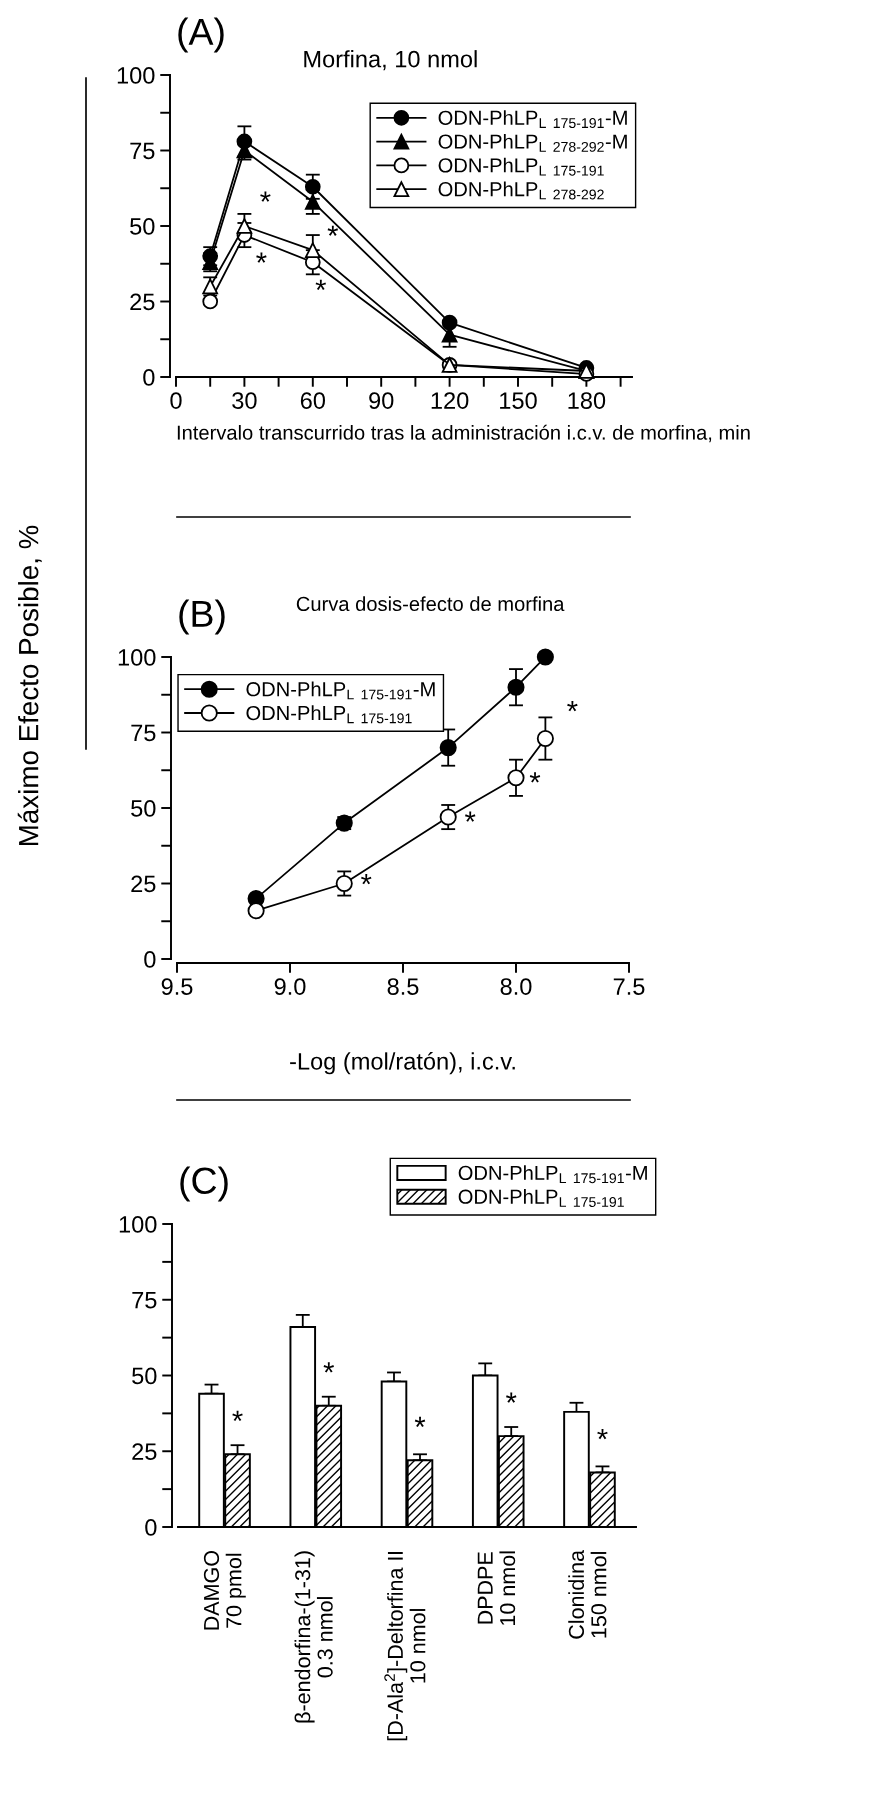 Image resolution: width=891 pixels, height=1793 pixels. I want to click on text: (C), so click(204, 1184).